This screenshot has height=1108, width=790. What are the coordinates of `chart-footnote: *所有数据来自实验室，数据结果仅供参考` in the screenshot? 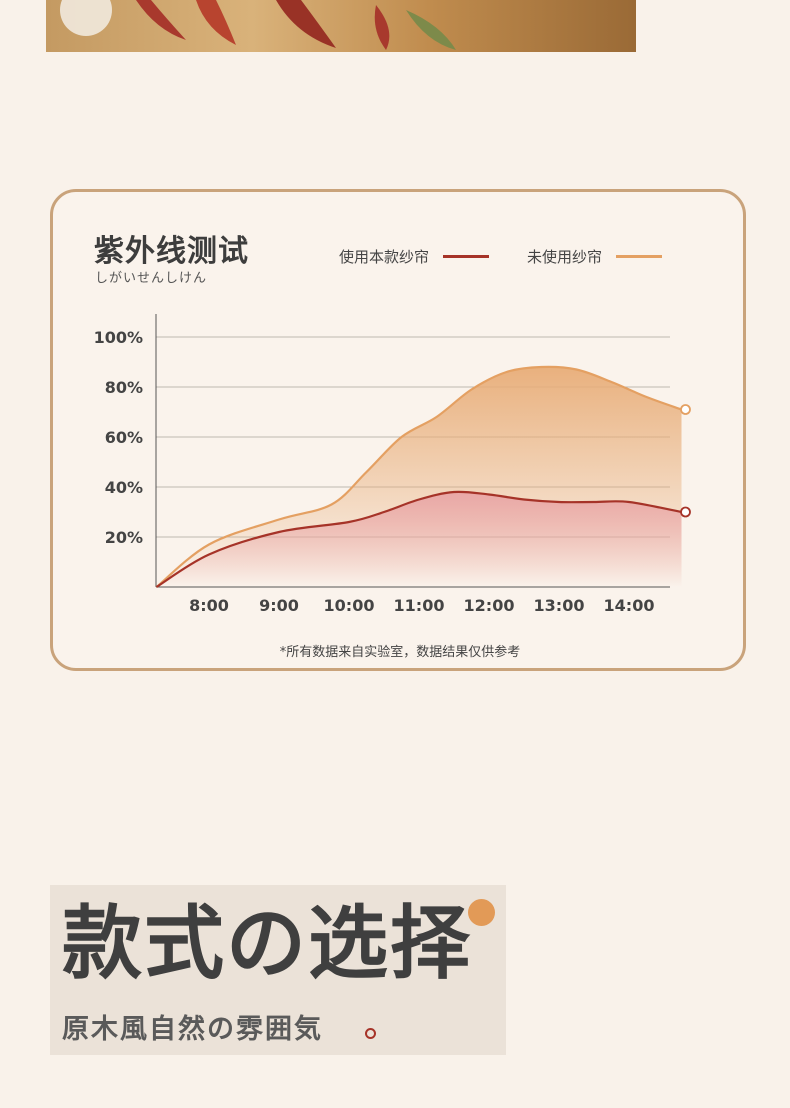 It's located at (400, 652).